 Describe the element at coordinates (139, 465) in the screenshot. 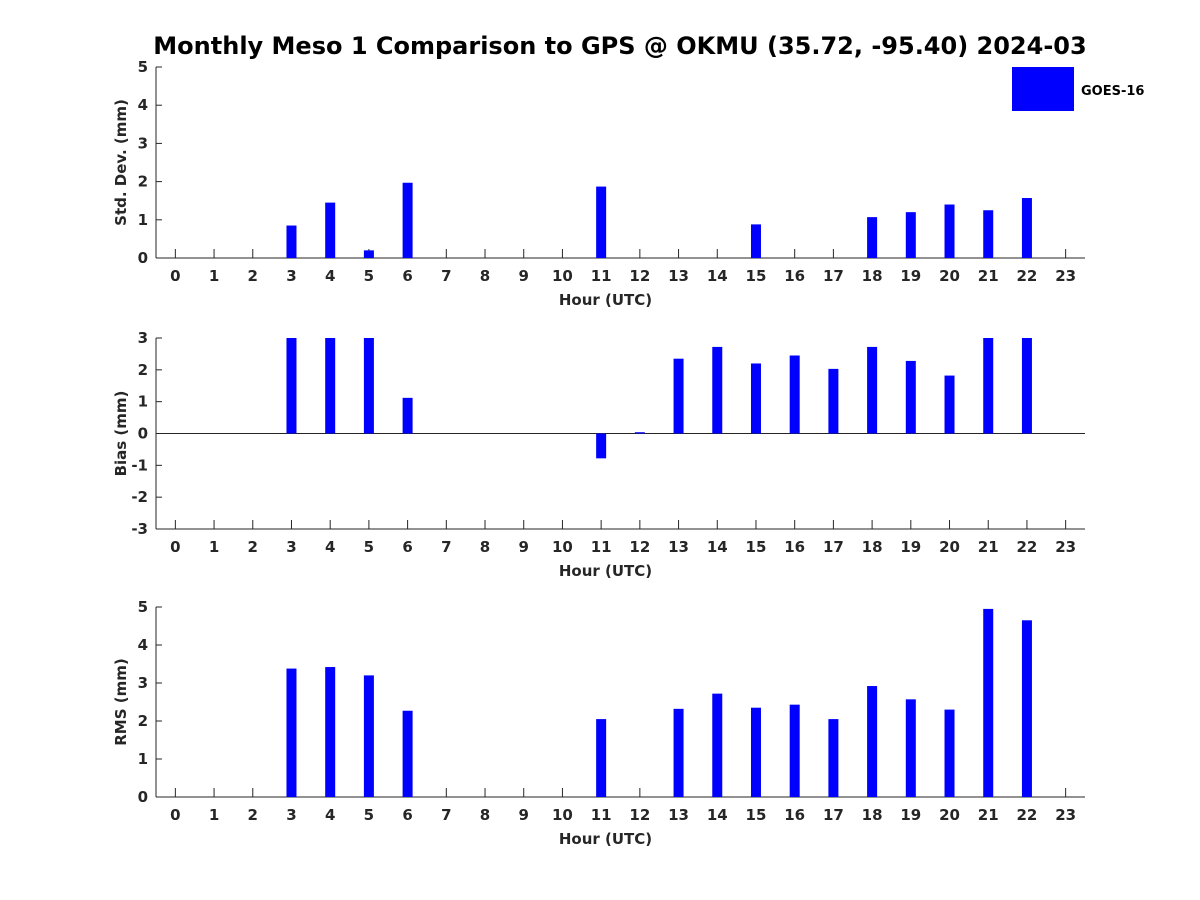

I see `y-tick-label: -1` at that location.